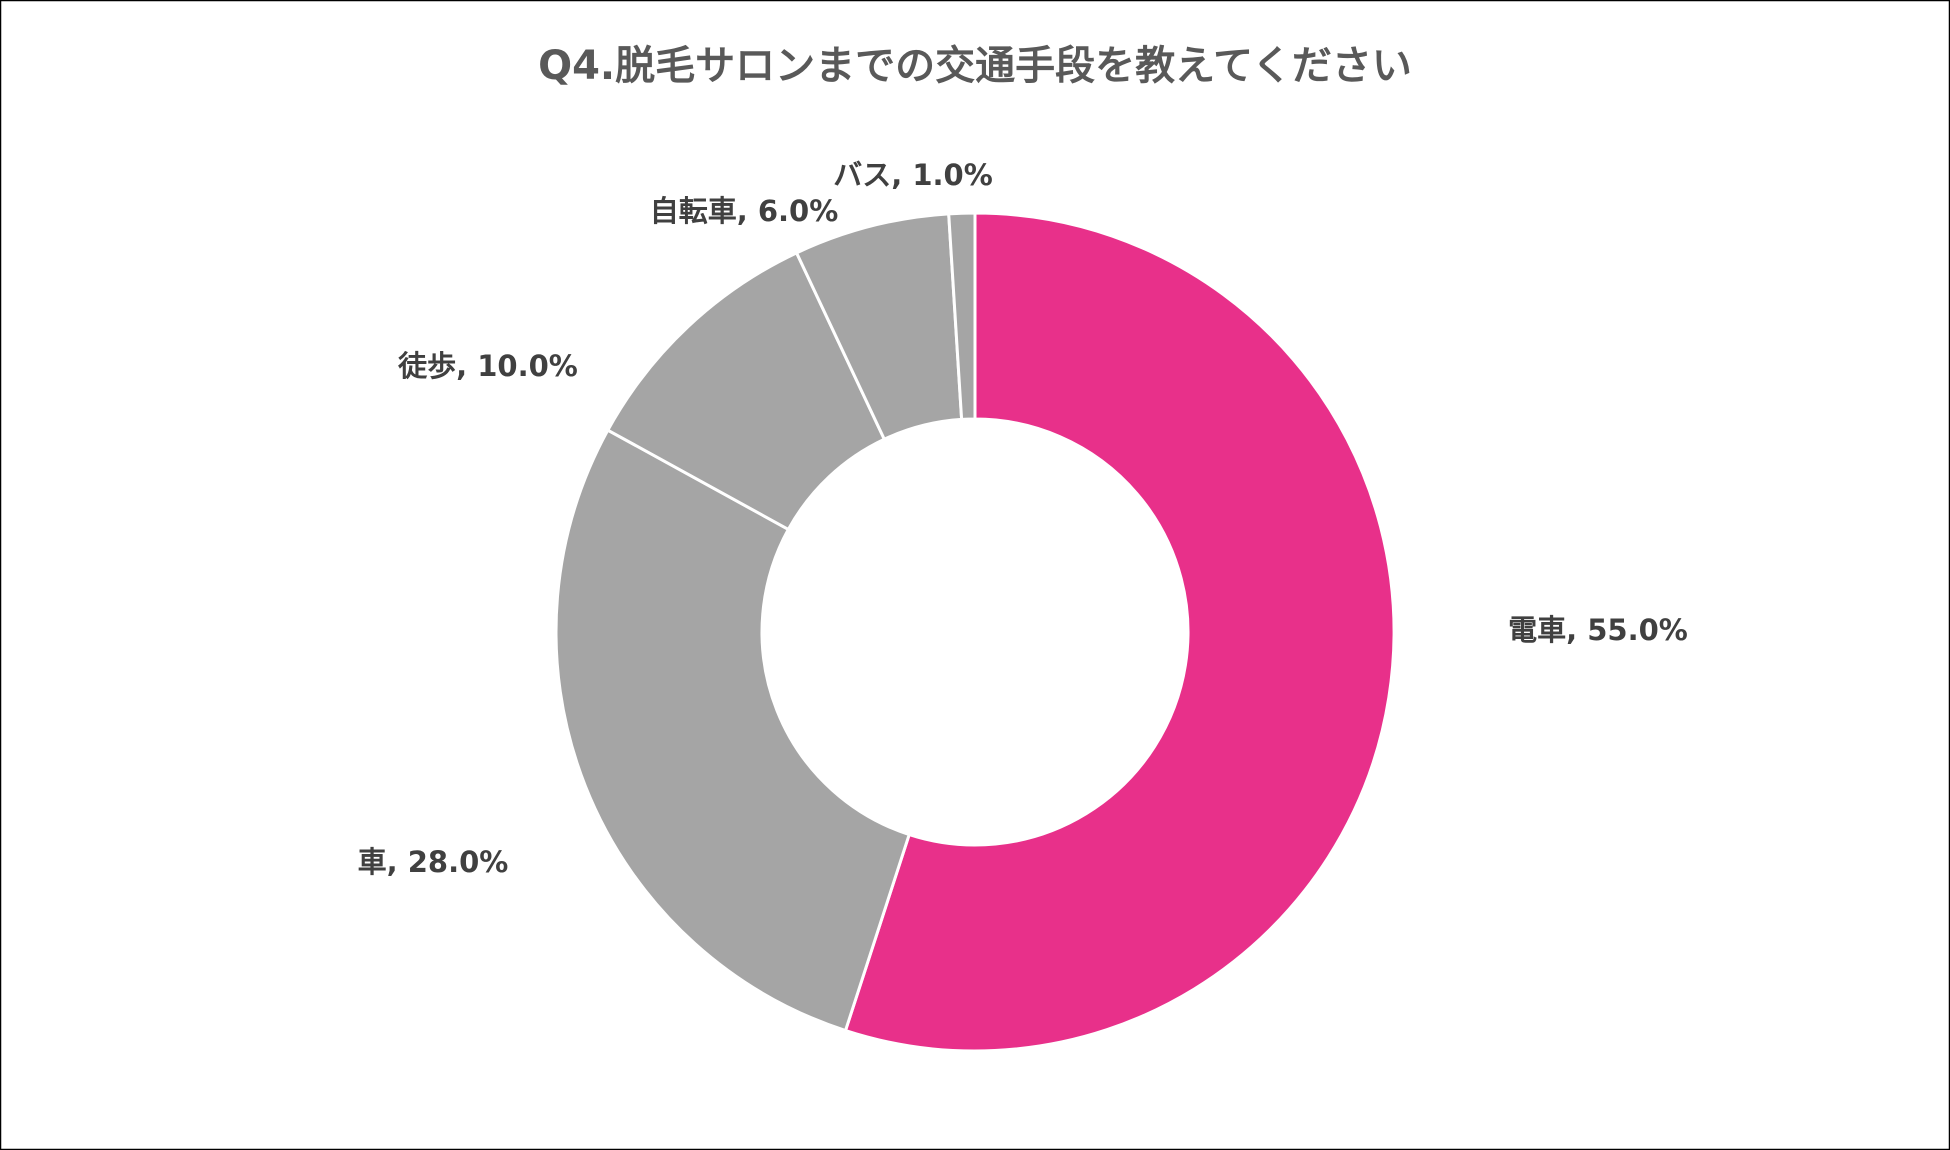 The width and height of the screenshot is (1950, 1150). What do you see at coordinates (487, 366) in the screenshot?
I see `data-label: 徒歩, 10.0%` at bounding box center [487, 366].